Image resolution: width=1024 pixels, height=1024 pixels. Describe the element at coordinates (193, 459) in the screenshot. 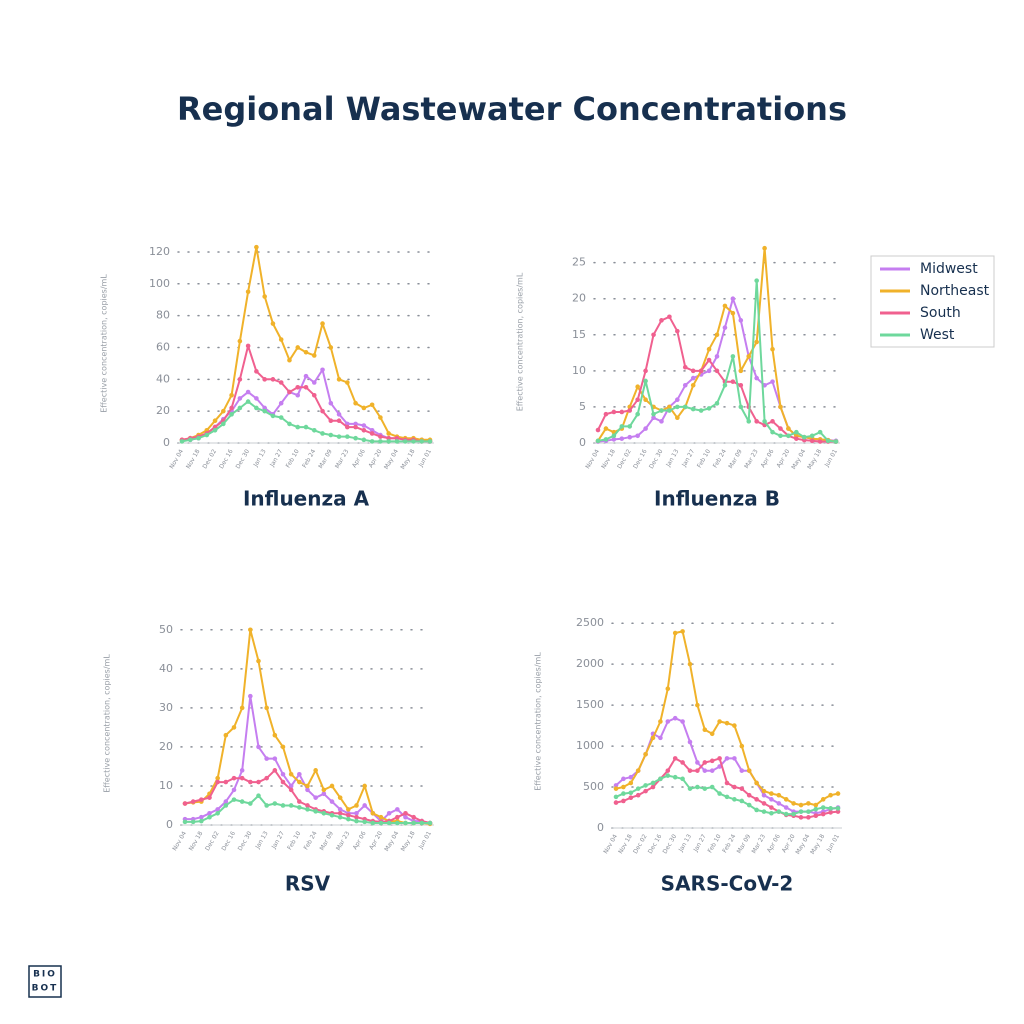

I see `x-tick-label: Nov 18` at that location.